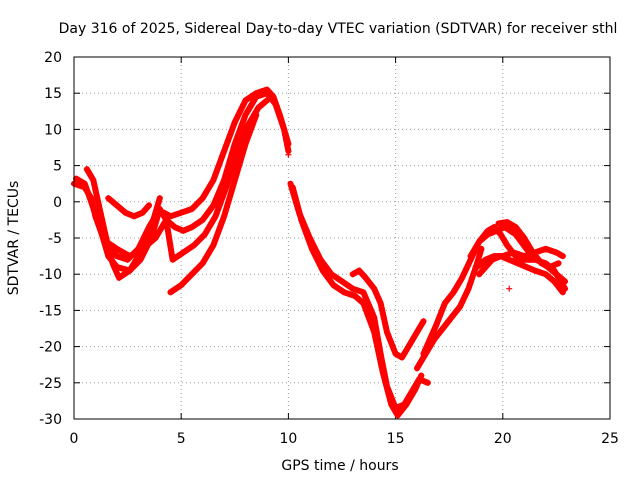  I want to click on y-tick-label: 0, so click(57, 203).